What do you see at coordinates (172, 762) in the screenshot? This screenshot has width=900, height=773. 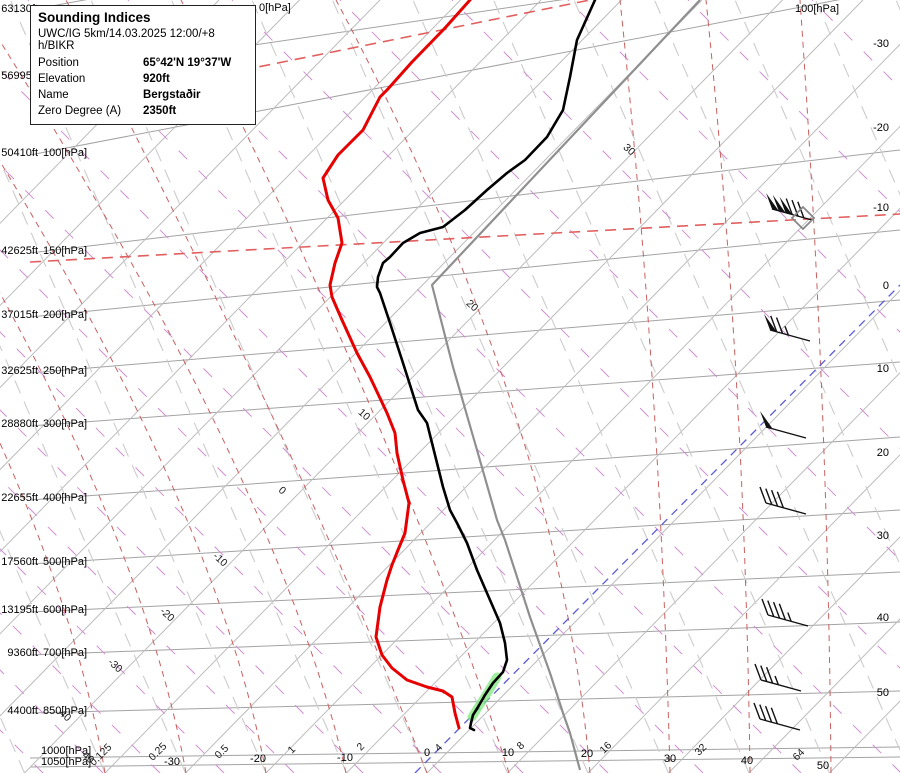 I see `bottom-temperature-label: -30` at bounding box center [172, 762].